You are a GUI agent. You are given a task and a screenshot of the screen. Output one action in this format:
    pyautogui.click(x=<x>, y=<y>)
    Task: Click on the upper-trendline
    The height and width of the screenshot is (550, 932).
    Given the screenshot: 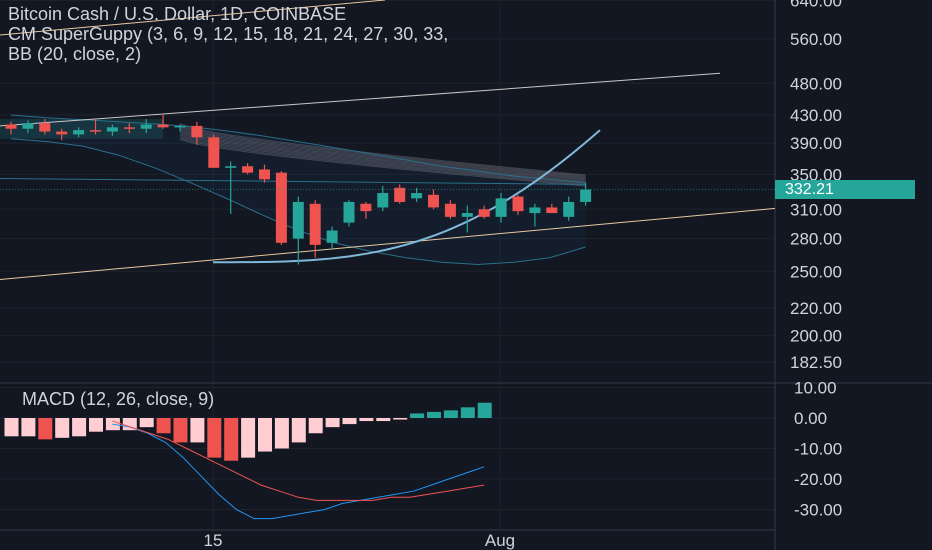 What is the action you would take?
    pyautogui.click(x=360, y=99)
    